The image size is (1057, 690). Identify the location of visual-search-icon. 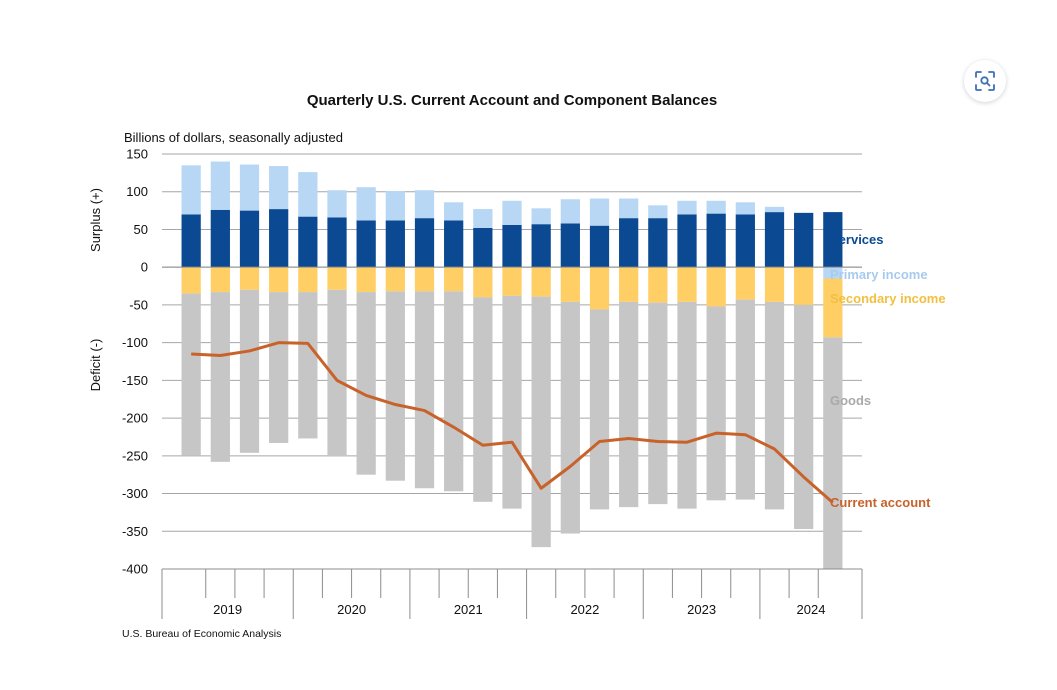
(985, 81).